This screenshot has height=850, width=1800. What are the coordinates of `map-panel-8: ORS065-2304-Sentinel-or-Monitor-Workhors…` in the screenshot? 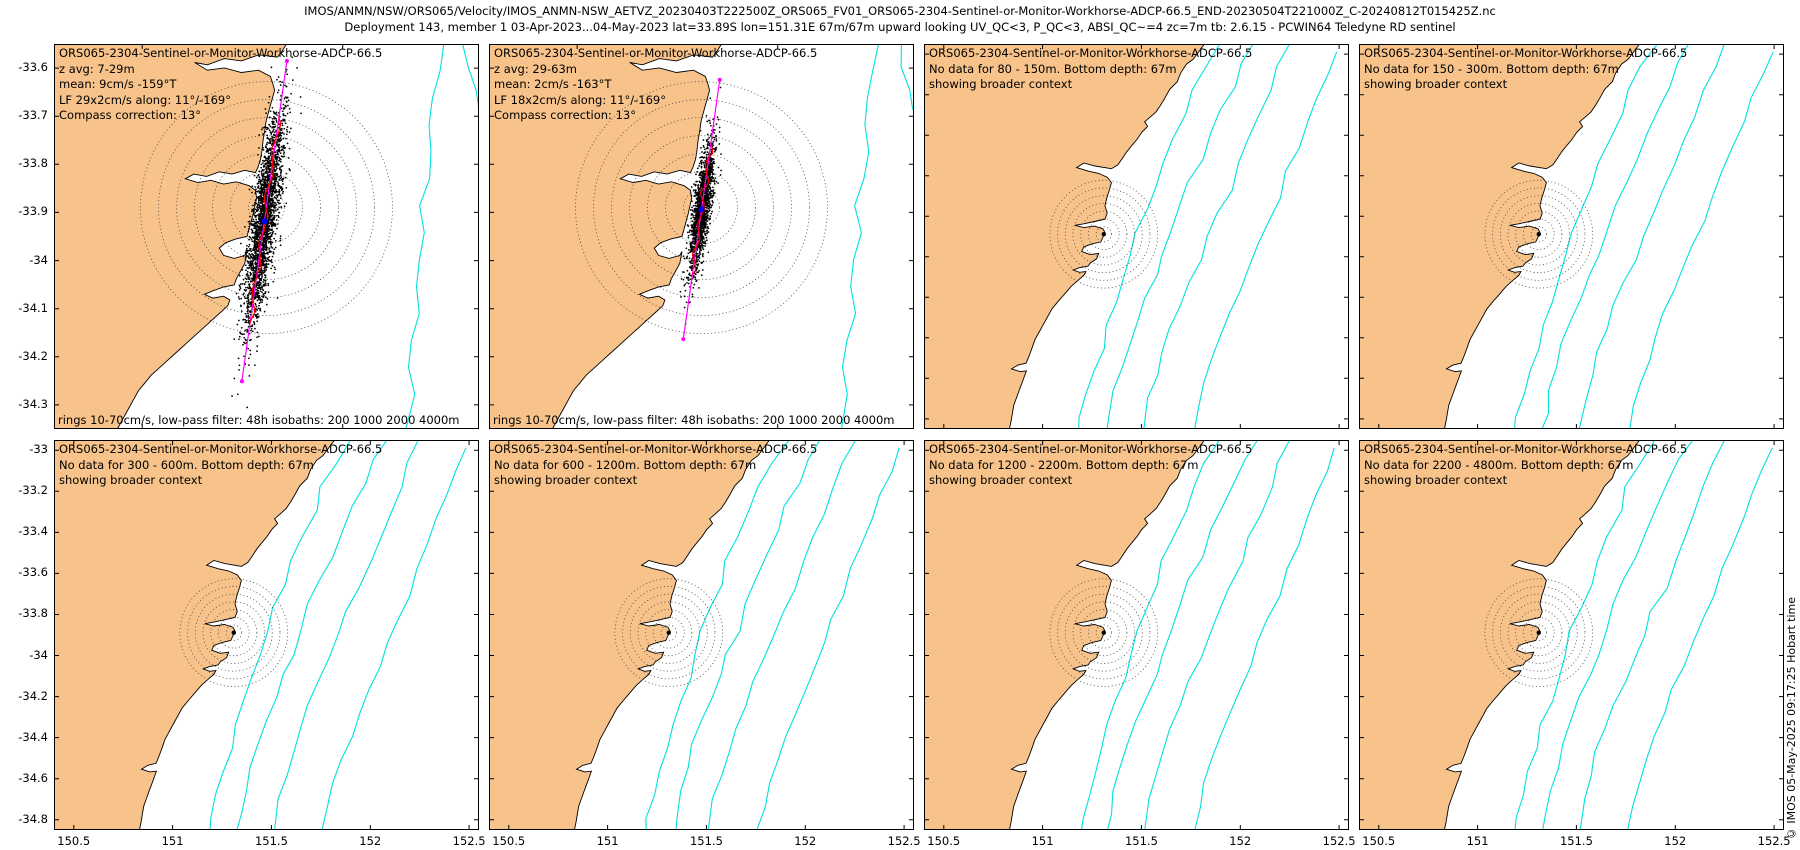 It's located at (1571, 635).